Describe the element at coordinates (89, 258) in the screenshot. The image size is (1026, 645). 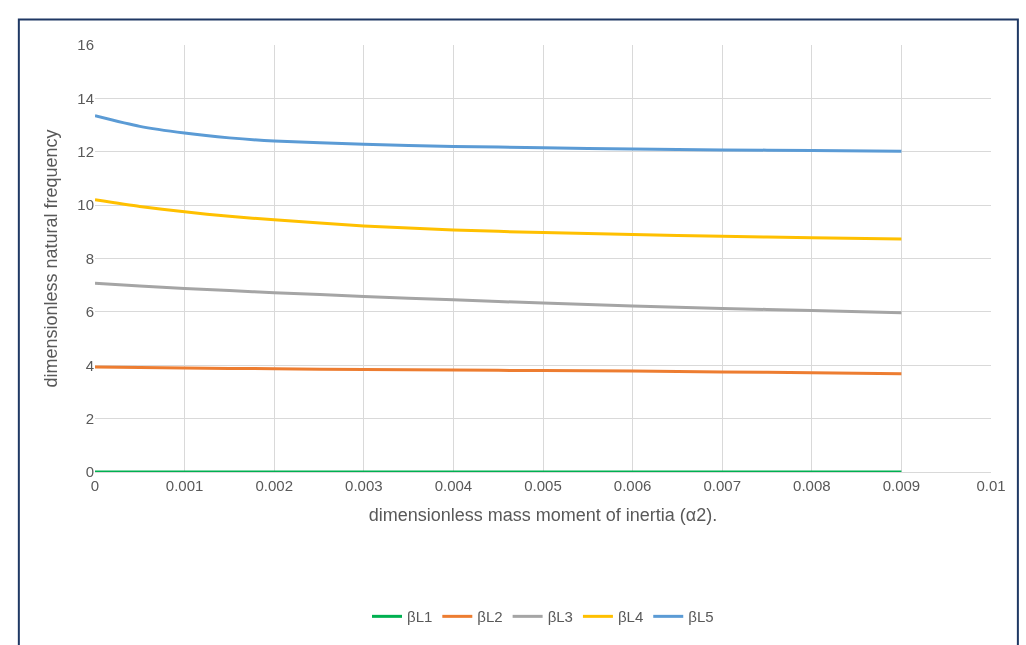
I see `y-tick-label: 8` at that location.